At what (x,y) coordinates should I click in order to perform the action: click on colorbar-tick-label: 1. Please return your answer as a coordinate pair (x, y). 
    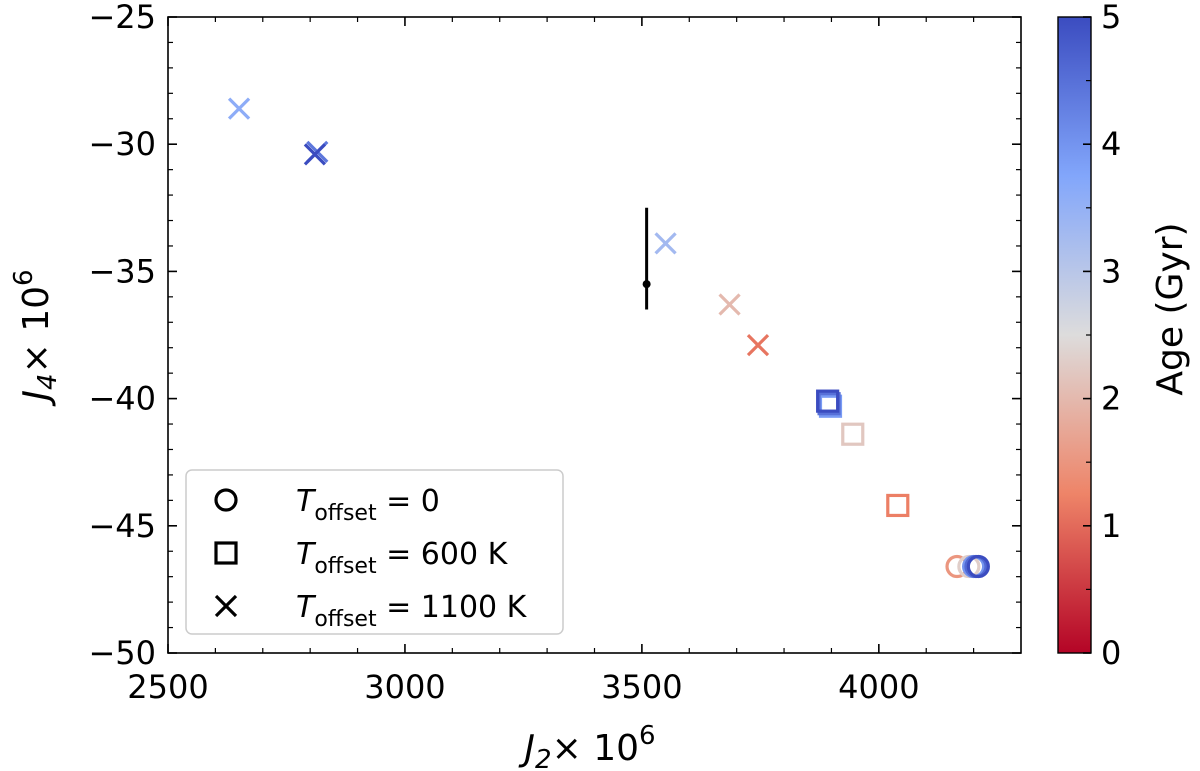
    Looking at the image, I should click on (1111, 526).